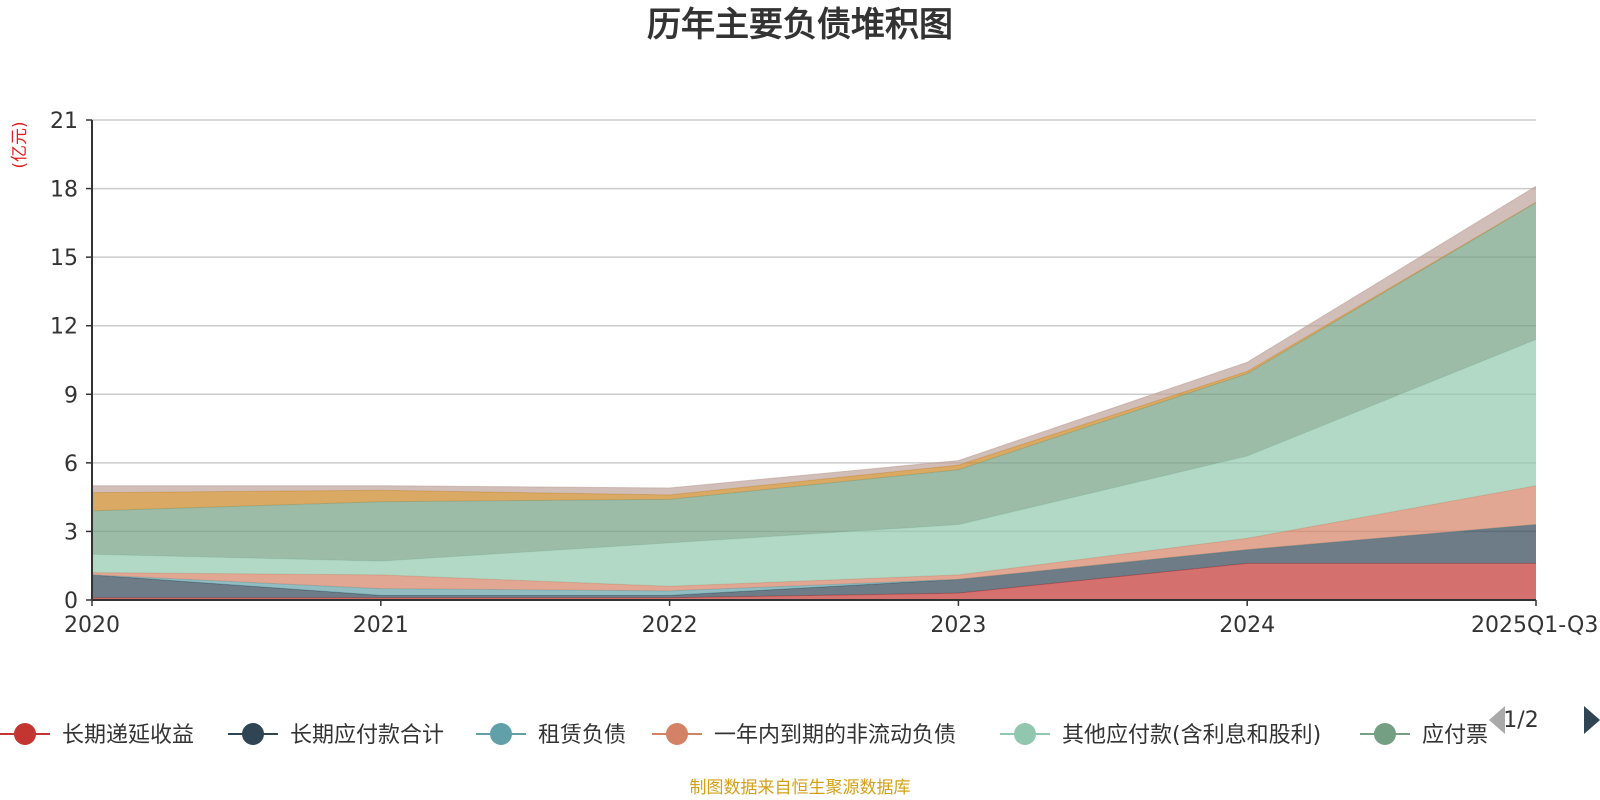  I want to click on x-tick-label: 2022, so click(670, 625).